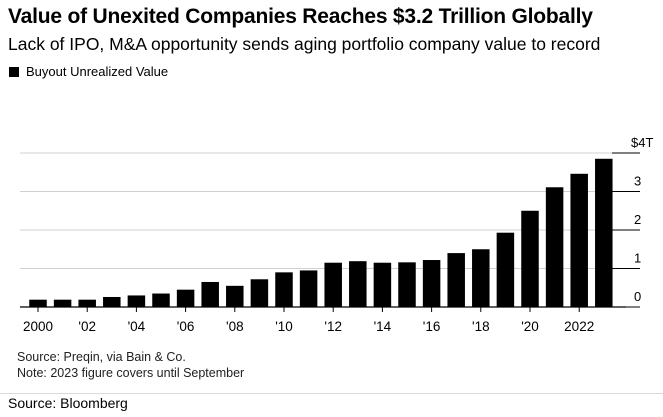 Image resolution: width=663 pixels, height=417 pixels. Describe the element at coordinates (579, 240) in the screenshot. I see `bar-2022` at that location.